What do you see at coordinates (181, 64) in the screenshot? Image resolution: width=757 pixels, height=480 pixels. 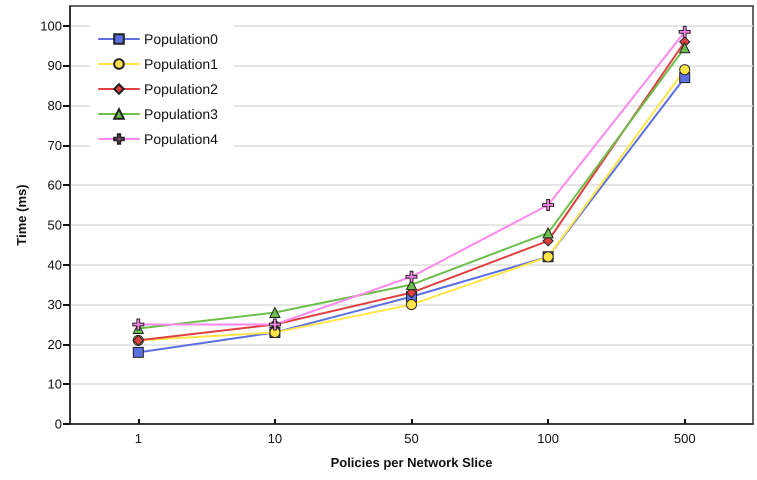 I see `legend-label: Population1` at bounding box center [181, 64].